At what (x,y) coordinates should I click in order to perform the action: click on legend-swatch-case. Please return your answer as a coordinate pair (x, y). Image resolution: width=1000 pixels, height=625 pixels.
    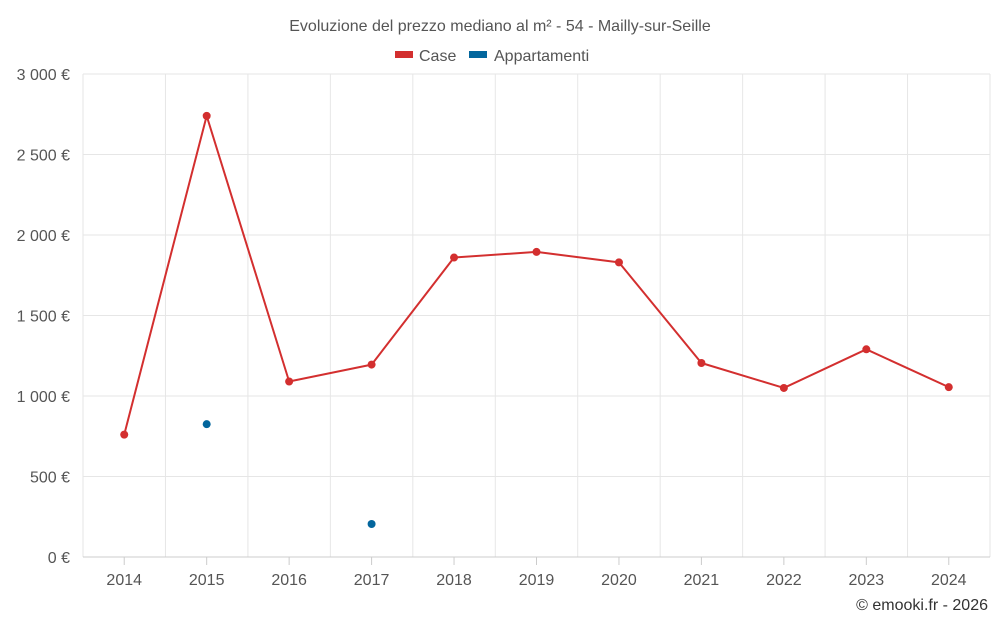
    Looking at the image, I should click on (404, 54).